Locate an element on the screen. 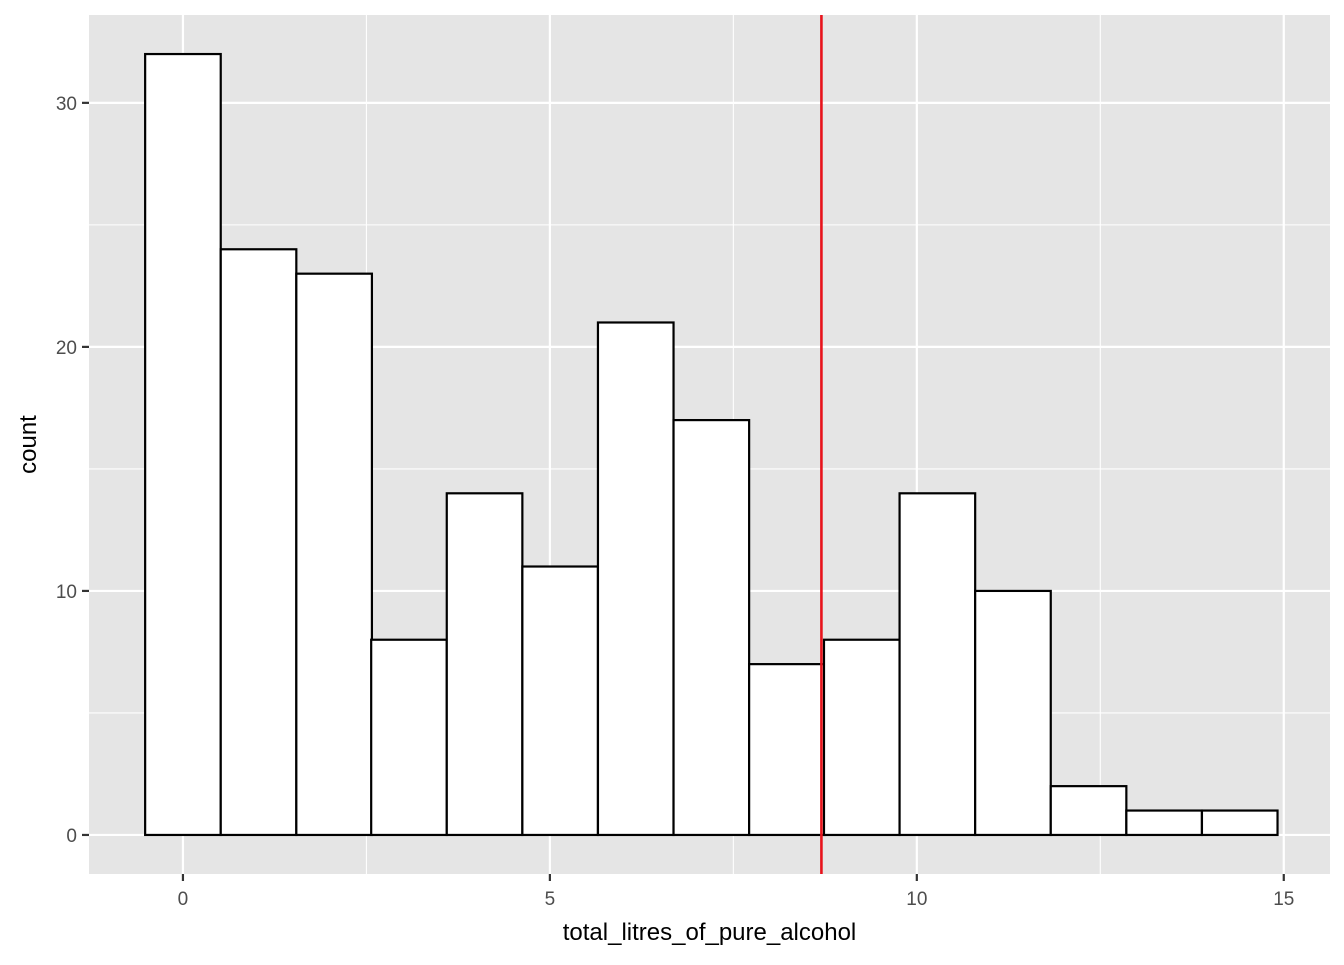 This screenshot has height=965, width=1344. y-tick-label: 20 is located at coordinates (66, 348).